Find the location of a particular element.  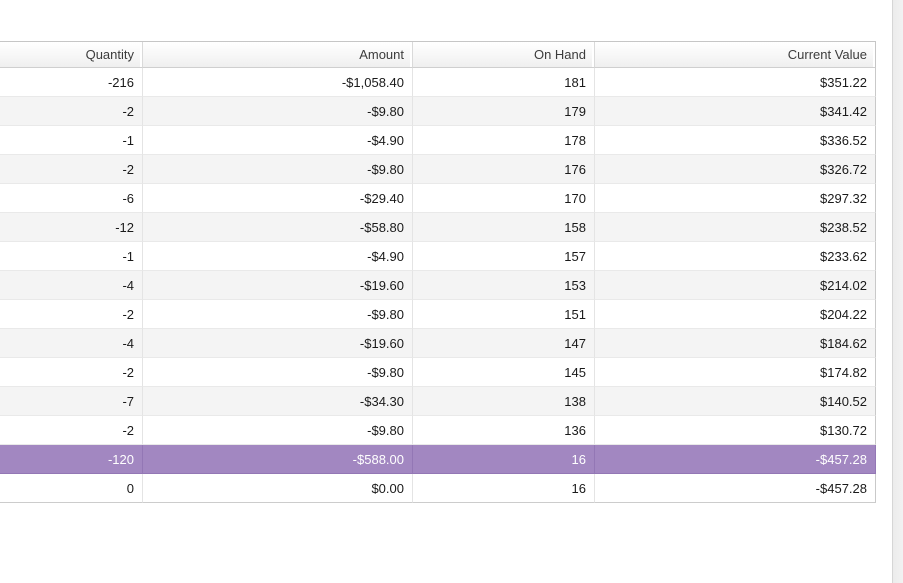

table-row: -4 -$19.60 153 $214.02 is located at coordinates (438, 285).